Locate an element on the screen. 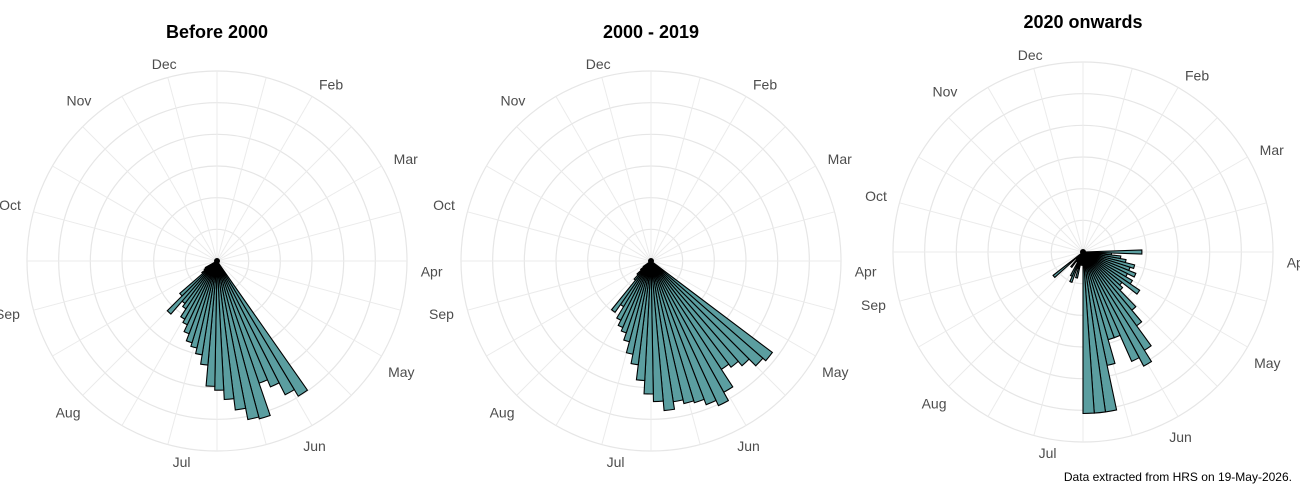  chart-title: 2020 onwards is located at coordinates (1082, 22).